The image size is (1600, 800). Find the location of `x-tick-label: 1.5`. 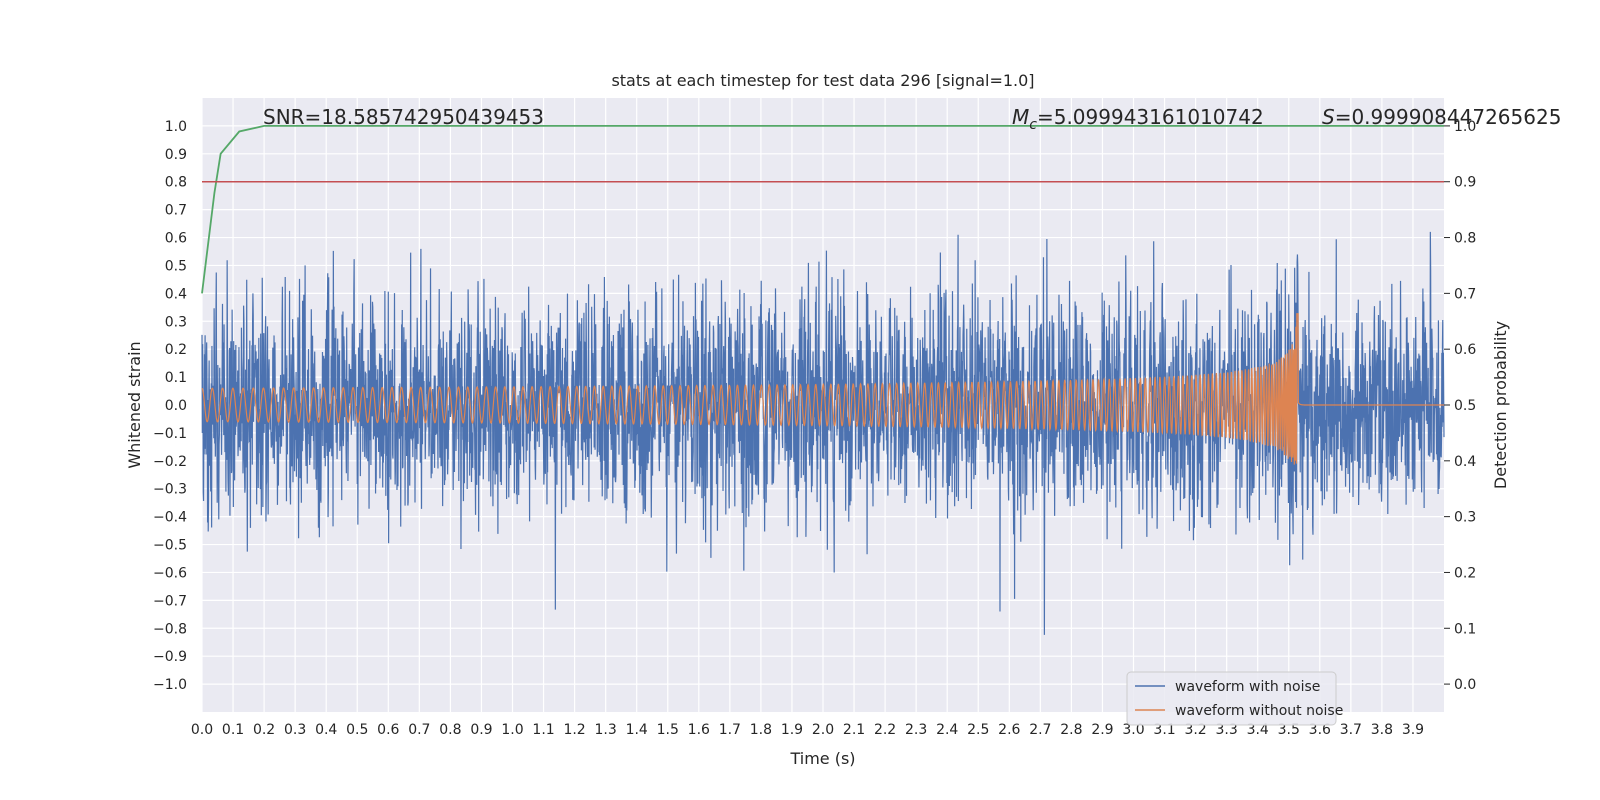

x-tick-label: 1.5 is located at coordinates (668, 730).